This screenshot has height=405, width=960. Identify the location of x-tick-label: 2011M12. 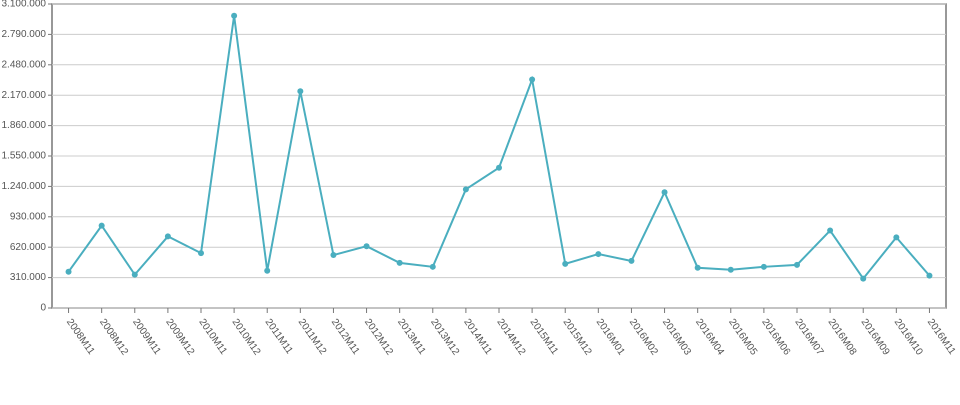
(312, 337).